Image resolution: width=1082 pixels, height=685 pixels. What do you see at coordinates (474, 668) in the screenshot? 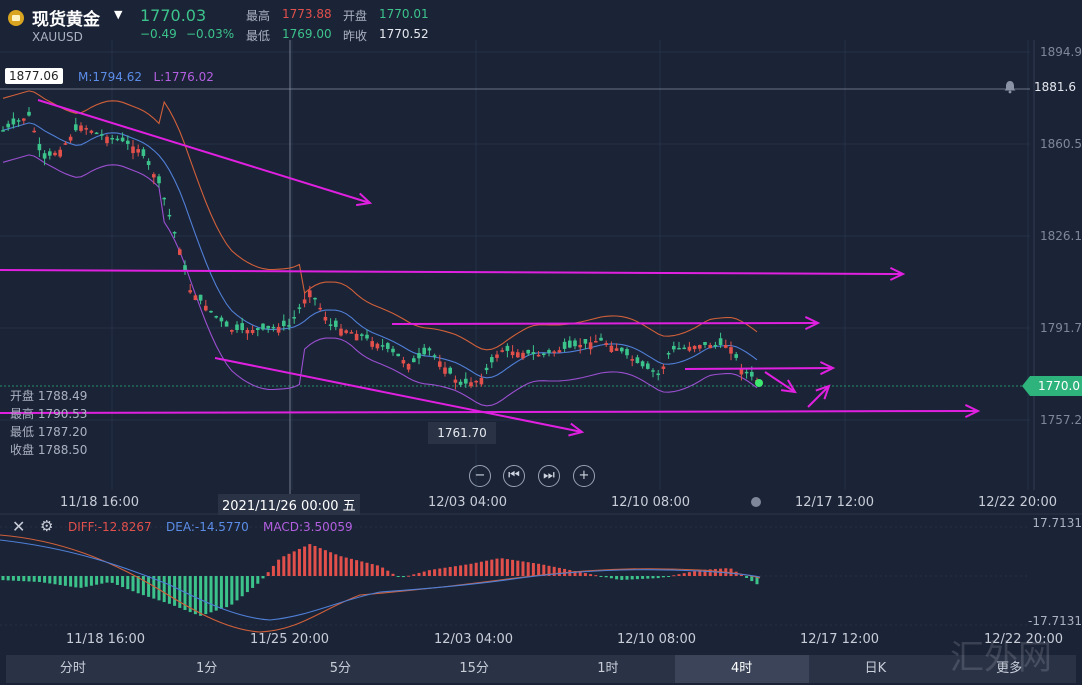
I see `tab-15min: 15分` at bounding box center [474, 668].